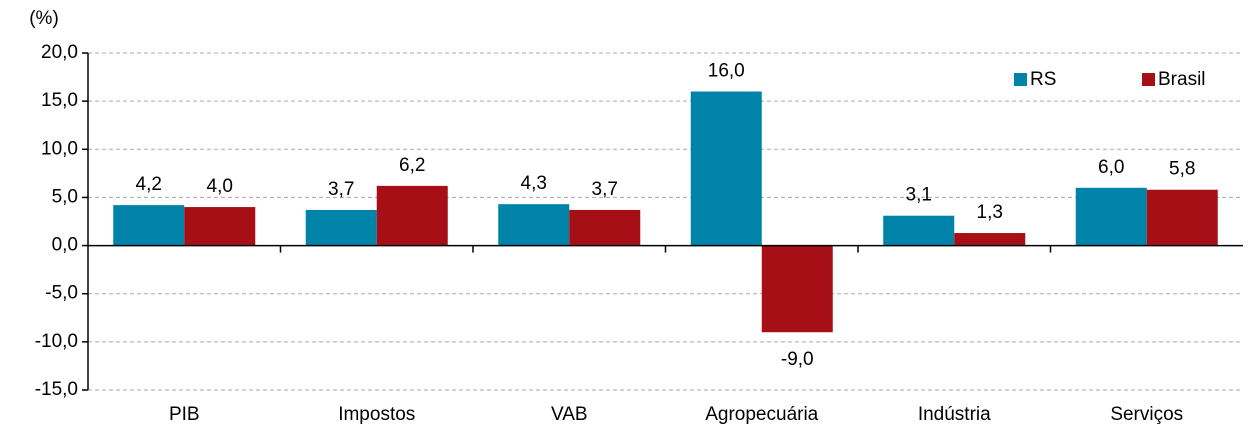 This screenshot has height=427, width=1258. Describe the element at coordinates (184, 414) in the screenshot. I see `x-tick-label: PIB` at that location.